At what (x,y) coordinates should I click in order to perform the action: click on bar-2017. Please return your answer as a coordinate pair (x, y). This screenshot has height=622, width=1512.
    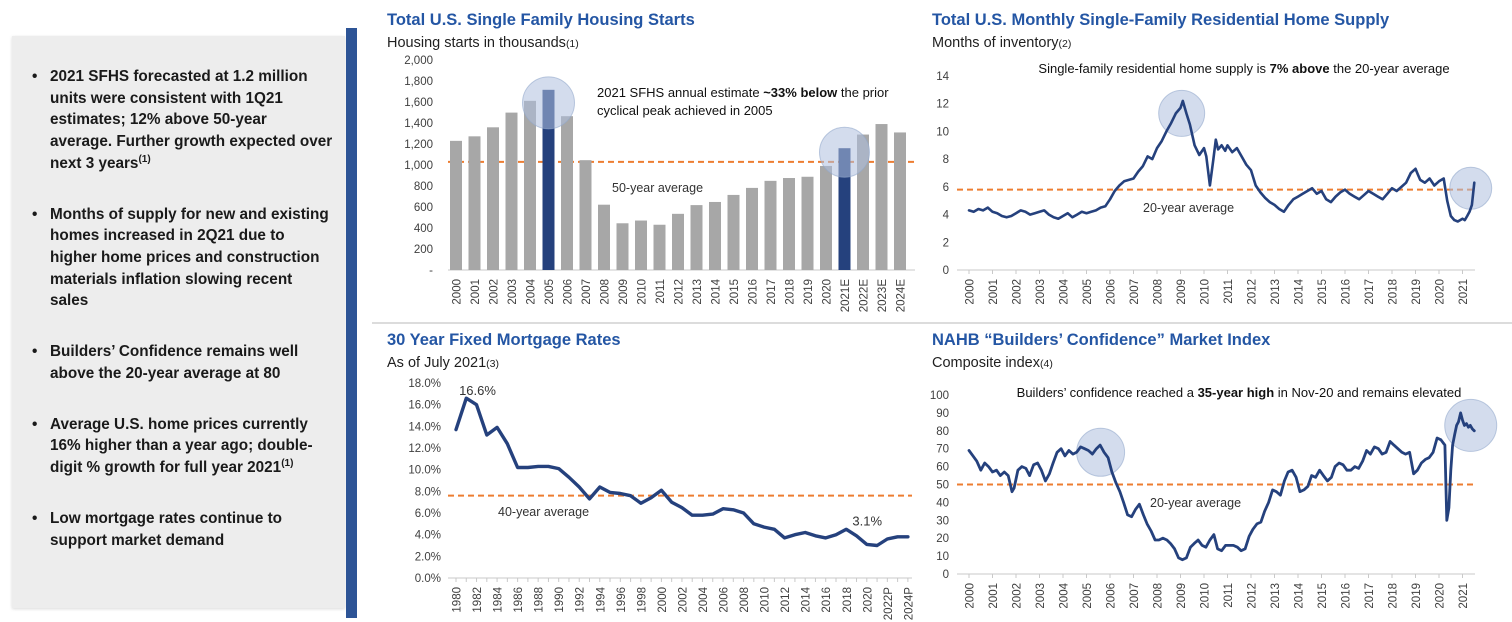
    Looking at the image, I should click on (770, 225).